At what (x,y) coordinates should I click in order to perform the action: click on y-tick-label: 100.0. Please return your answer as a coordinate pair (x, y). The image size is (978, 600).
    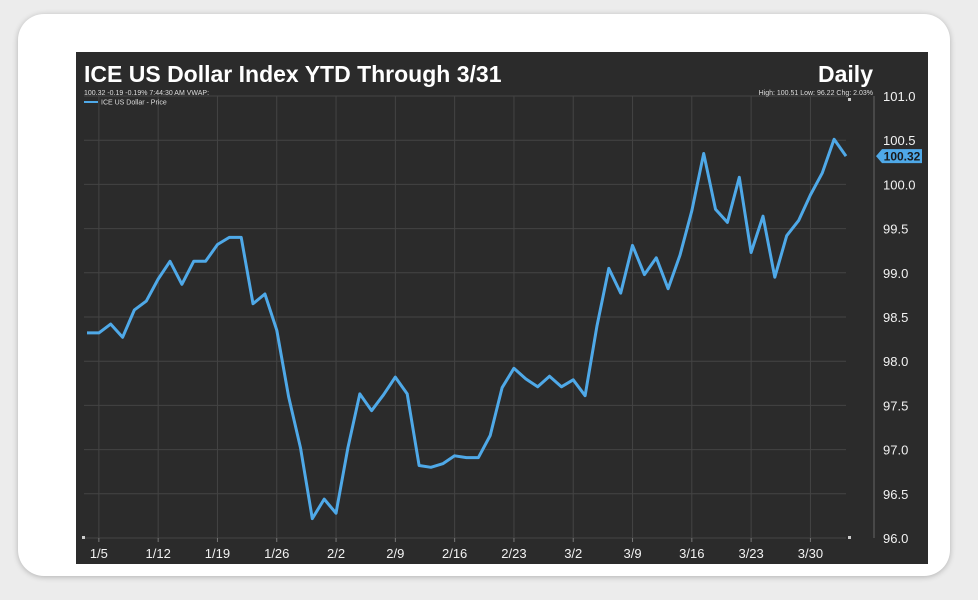
    Looking at the image, I should click on (899, 184).